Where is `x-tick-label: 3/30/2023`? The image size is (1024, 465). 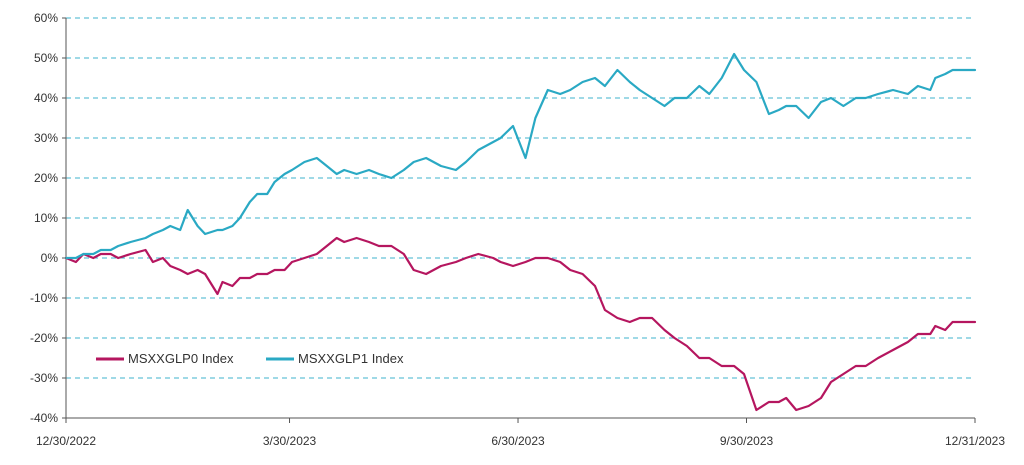
x-tick-label: 3/30/2023 is located at coordinates (290, 441).